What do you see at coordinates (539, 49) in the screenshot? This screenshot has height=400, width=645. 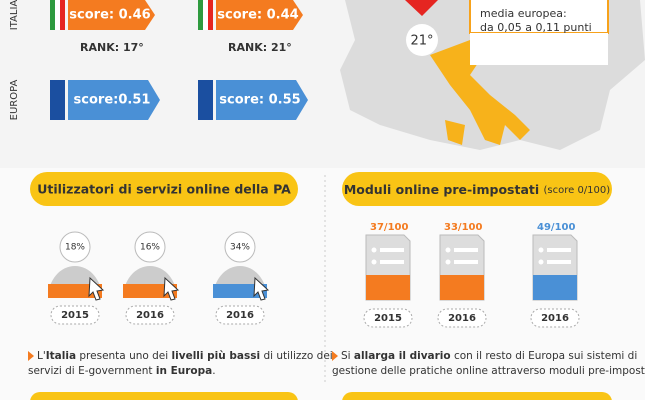 I see `callout-box-lower` at bounding box center [539, 49].